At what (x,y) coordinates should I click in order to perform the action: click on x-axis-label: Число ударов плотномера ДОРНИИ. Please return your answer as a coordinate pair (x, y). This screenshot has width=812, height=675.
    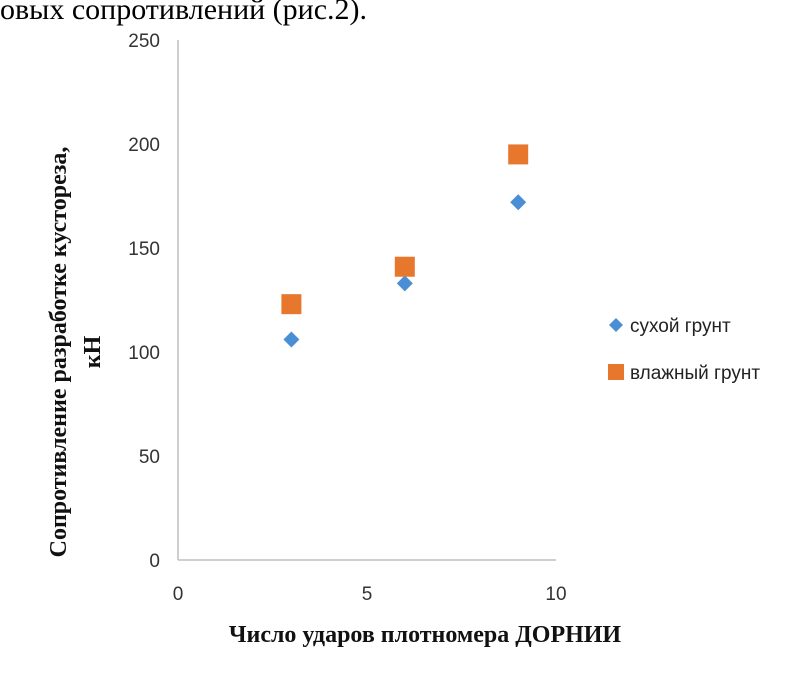
    Looking at the image, I should click on (425, 635).